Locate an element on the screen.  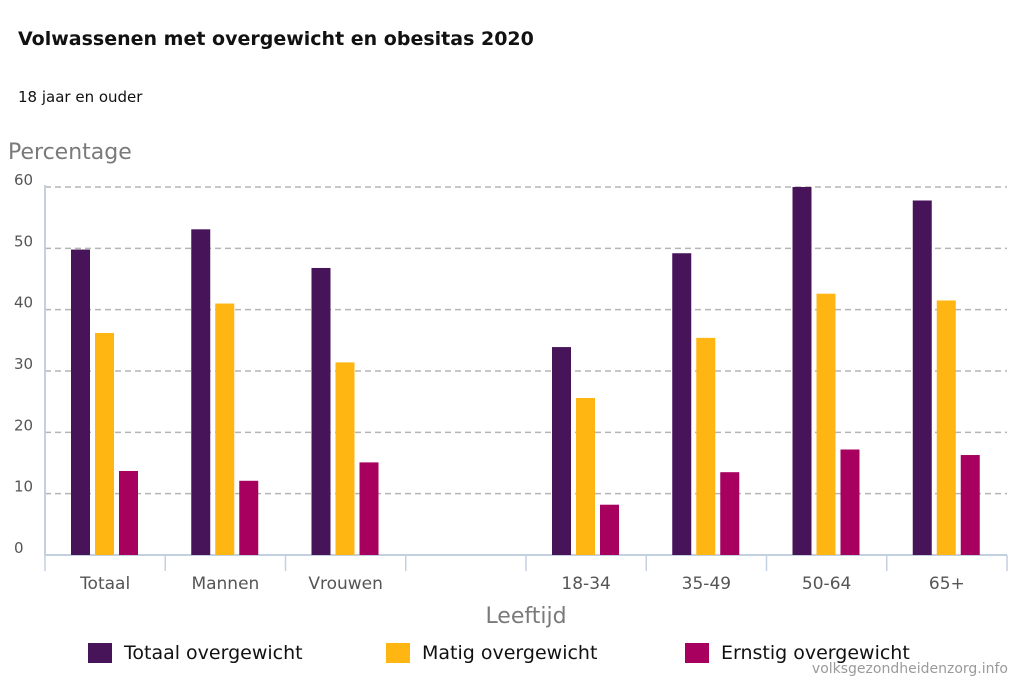
legend-swatch-ernstig is located at coordinates (697, 653).